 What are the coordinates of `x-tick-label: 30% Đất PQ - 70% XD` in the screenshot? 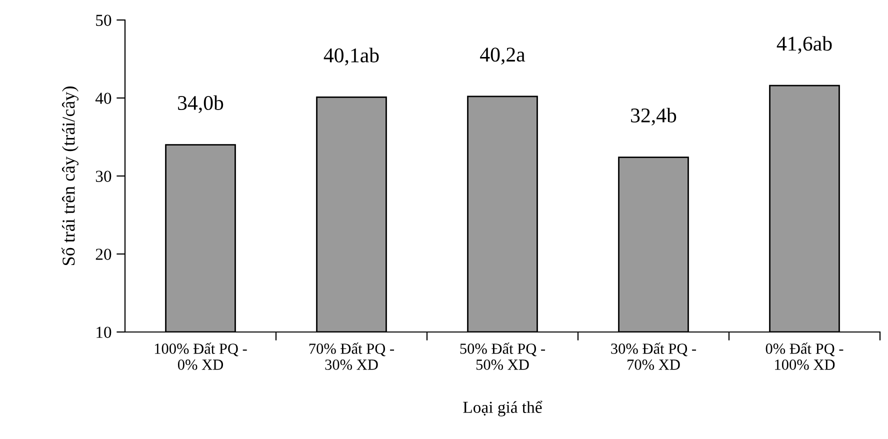 It's located at (653, 356).